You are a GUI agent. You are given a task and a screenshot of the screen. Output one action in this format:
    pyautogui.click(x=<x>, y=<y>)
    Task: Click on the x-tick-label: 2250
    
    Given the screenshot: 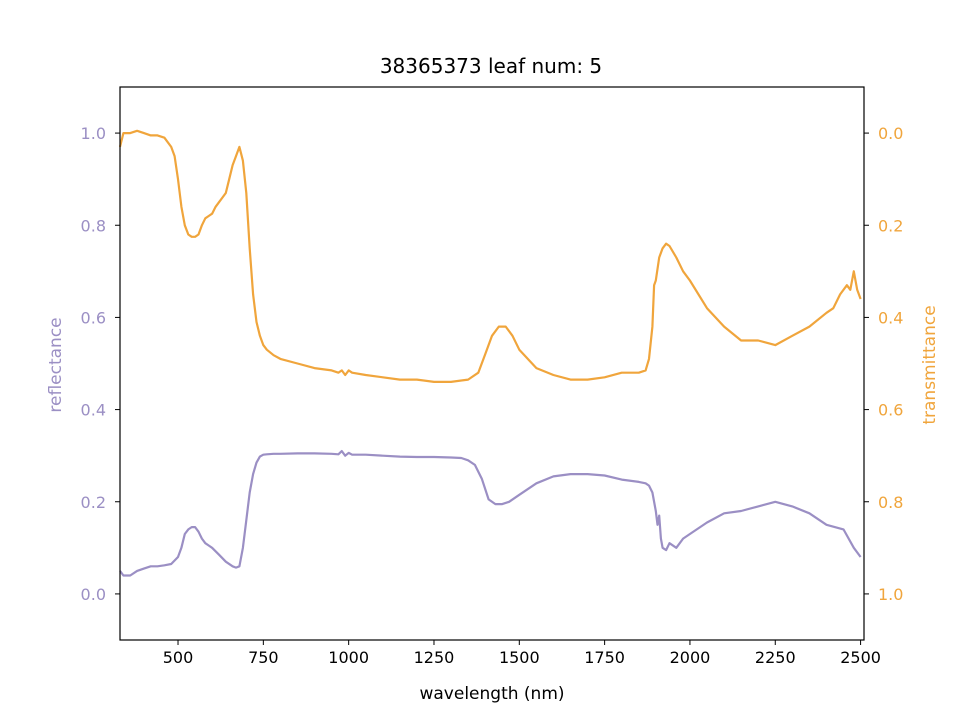 What is the action you would take?
    pyautogui.click(x=775, y=657)
    